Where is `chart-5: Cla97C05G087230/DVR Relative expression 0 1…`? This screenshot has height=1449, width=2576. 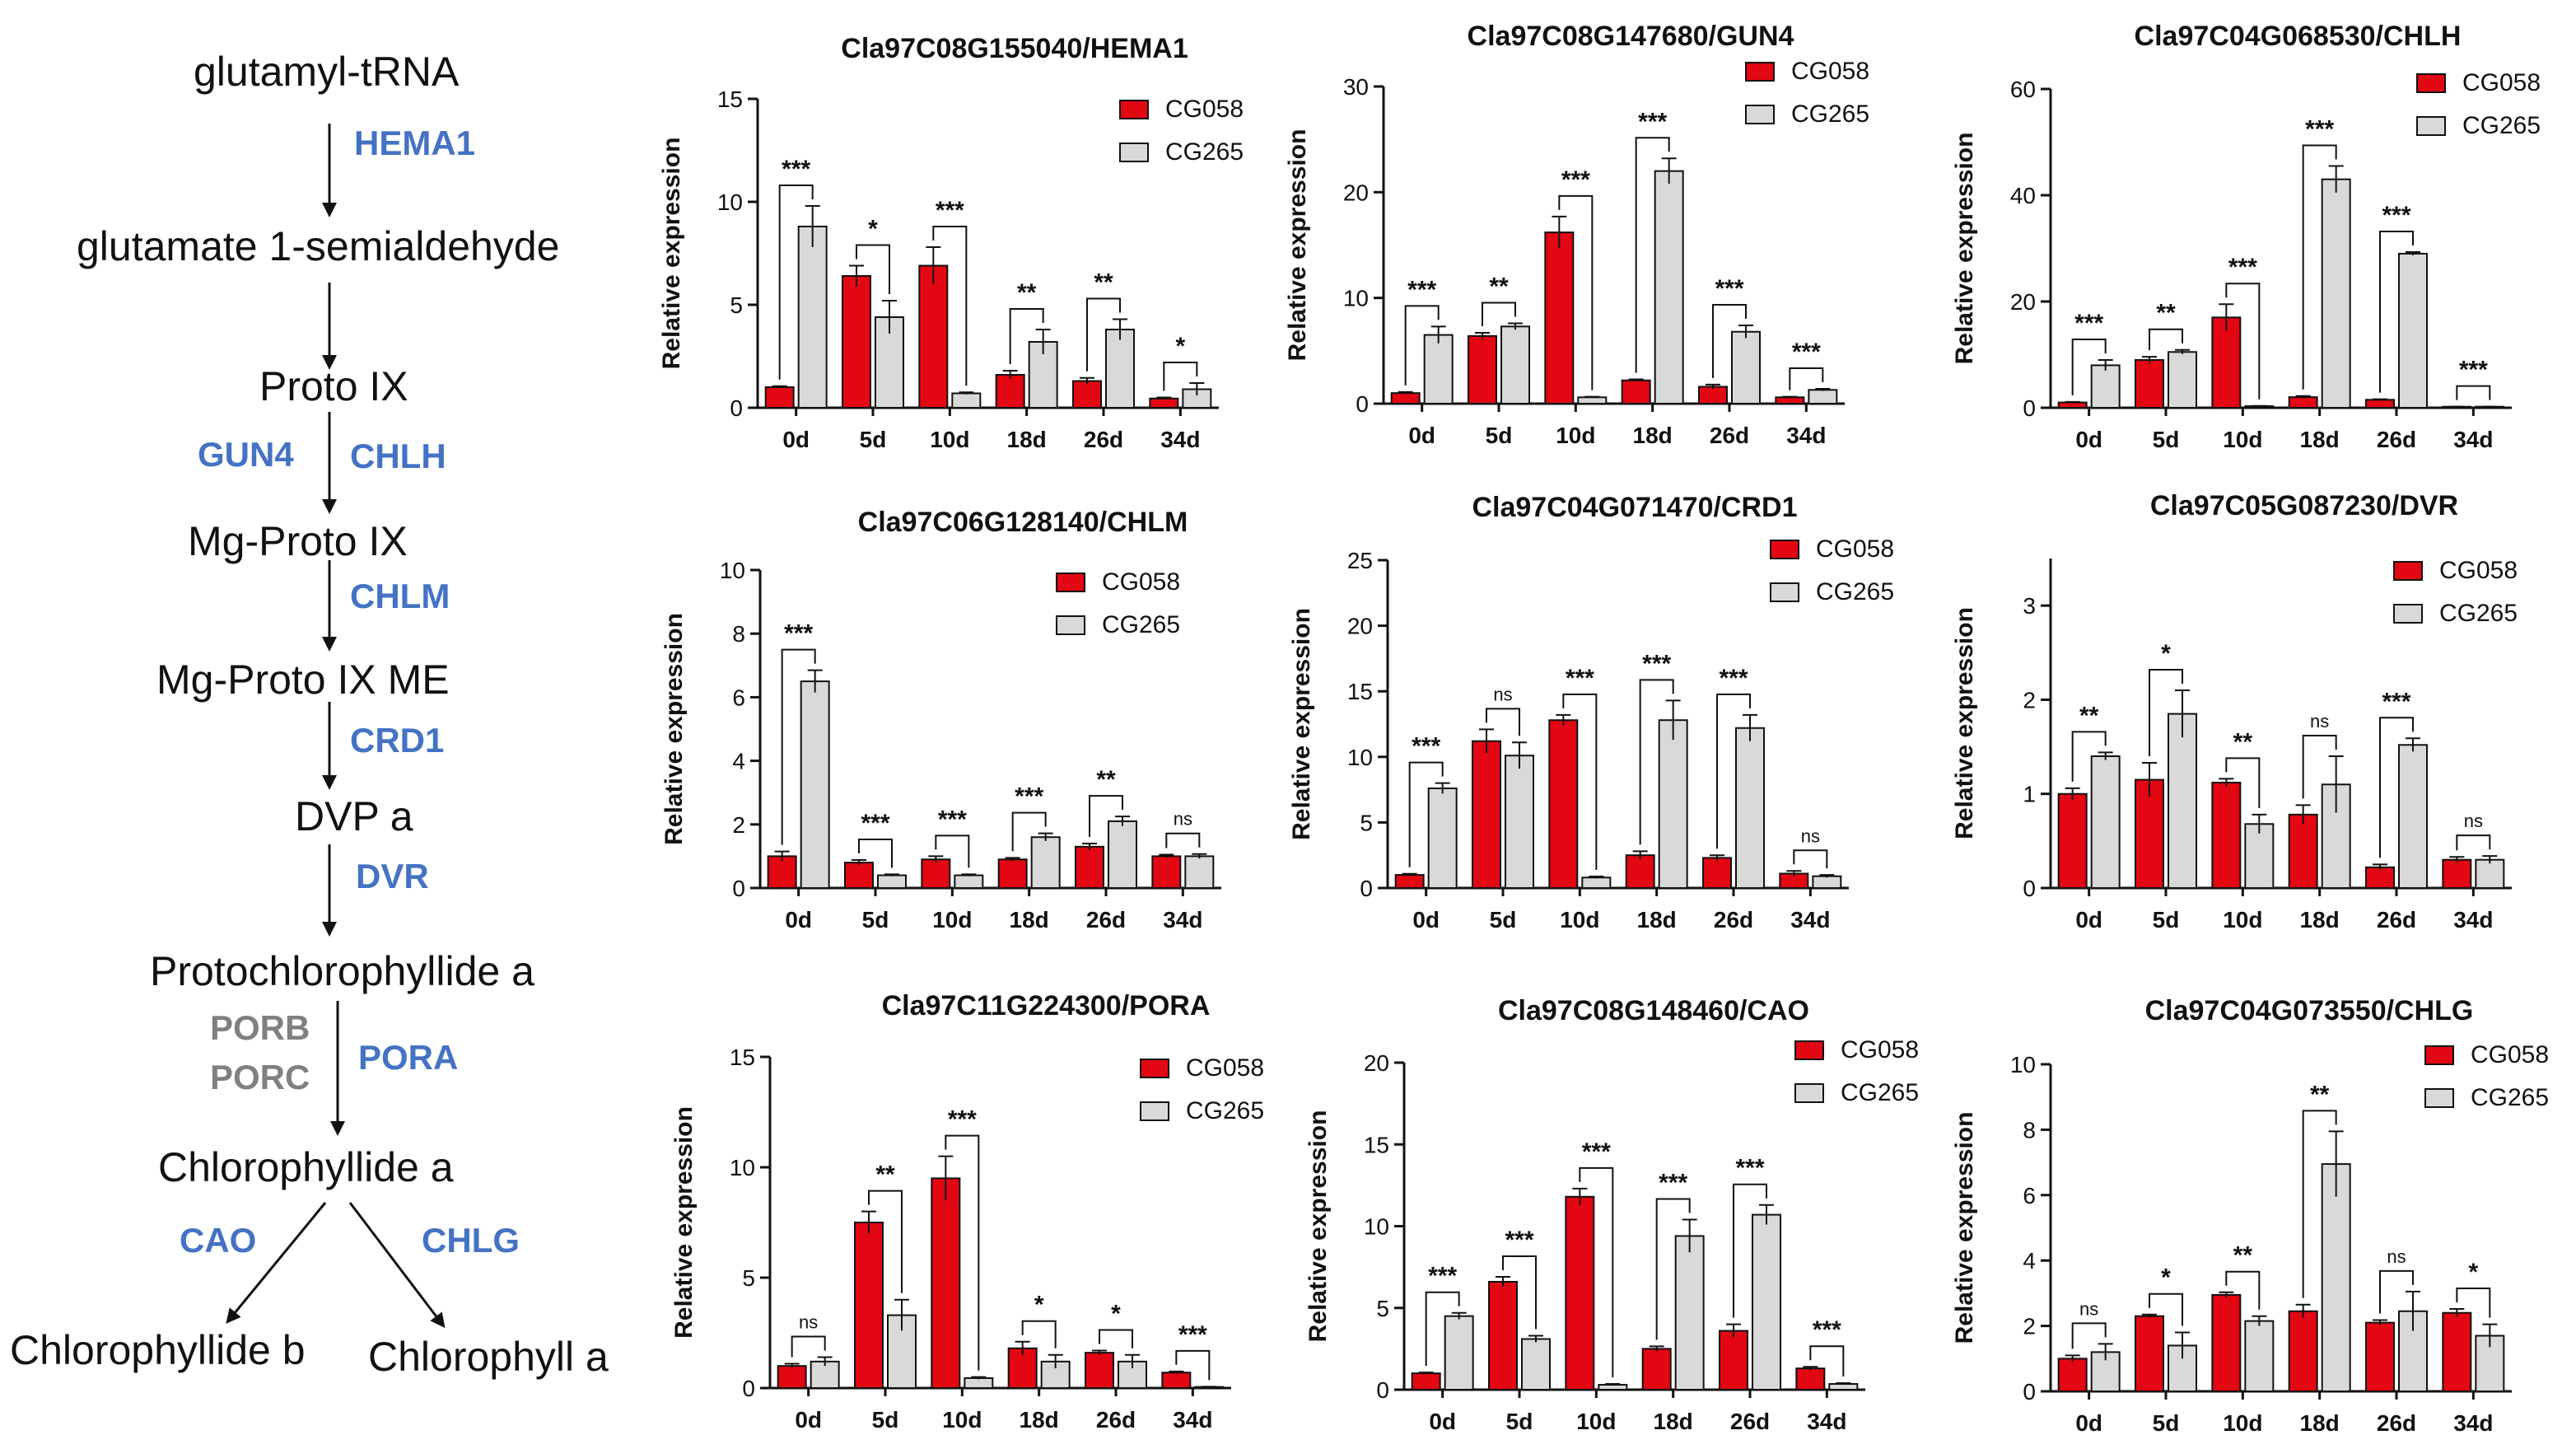
chart-5: Cla97C05G087230/DVR Relative expression 0 1… is located at coordinates (2234, 711).